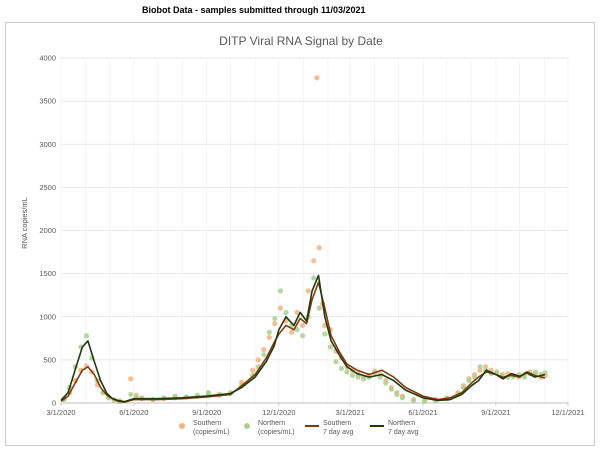 Image resolution: width=600 pixels, height=449 pixels. Describe the element at coordinates (278, 412) in the screenshot. I see `x-tick-label: 12/1/2020` at that location.